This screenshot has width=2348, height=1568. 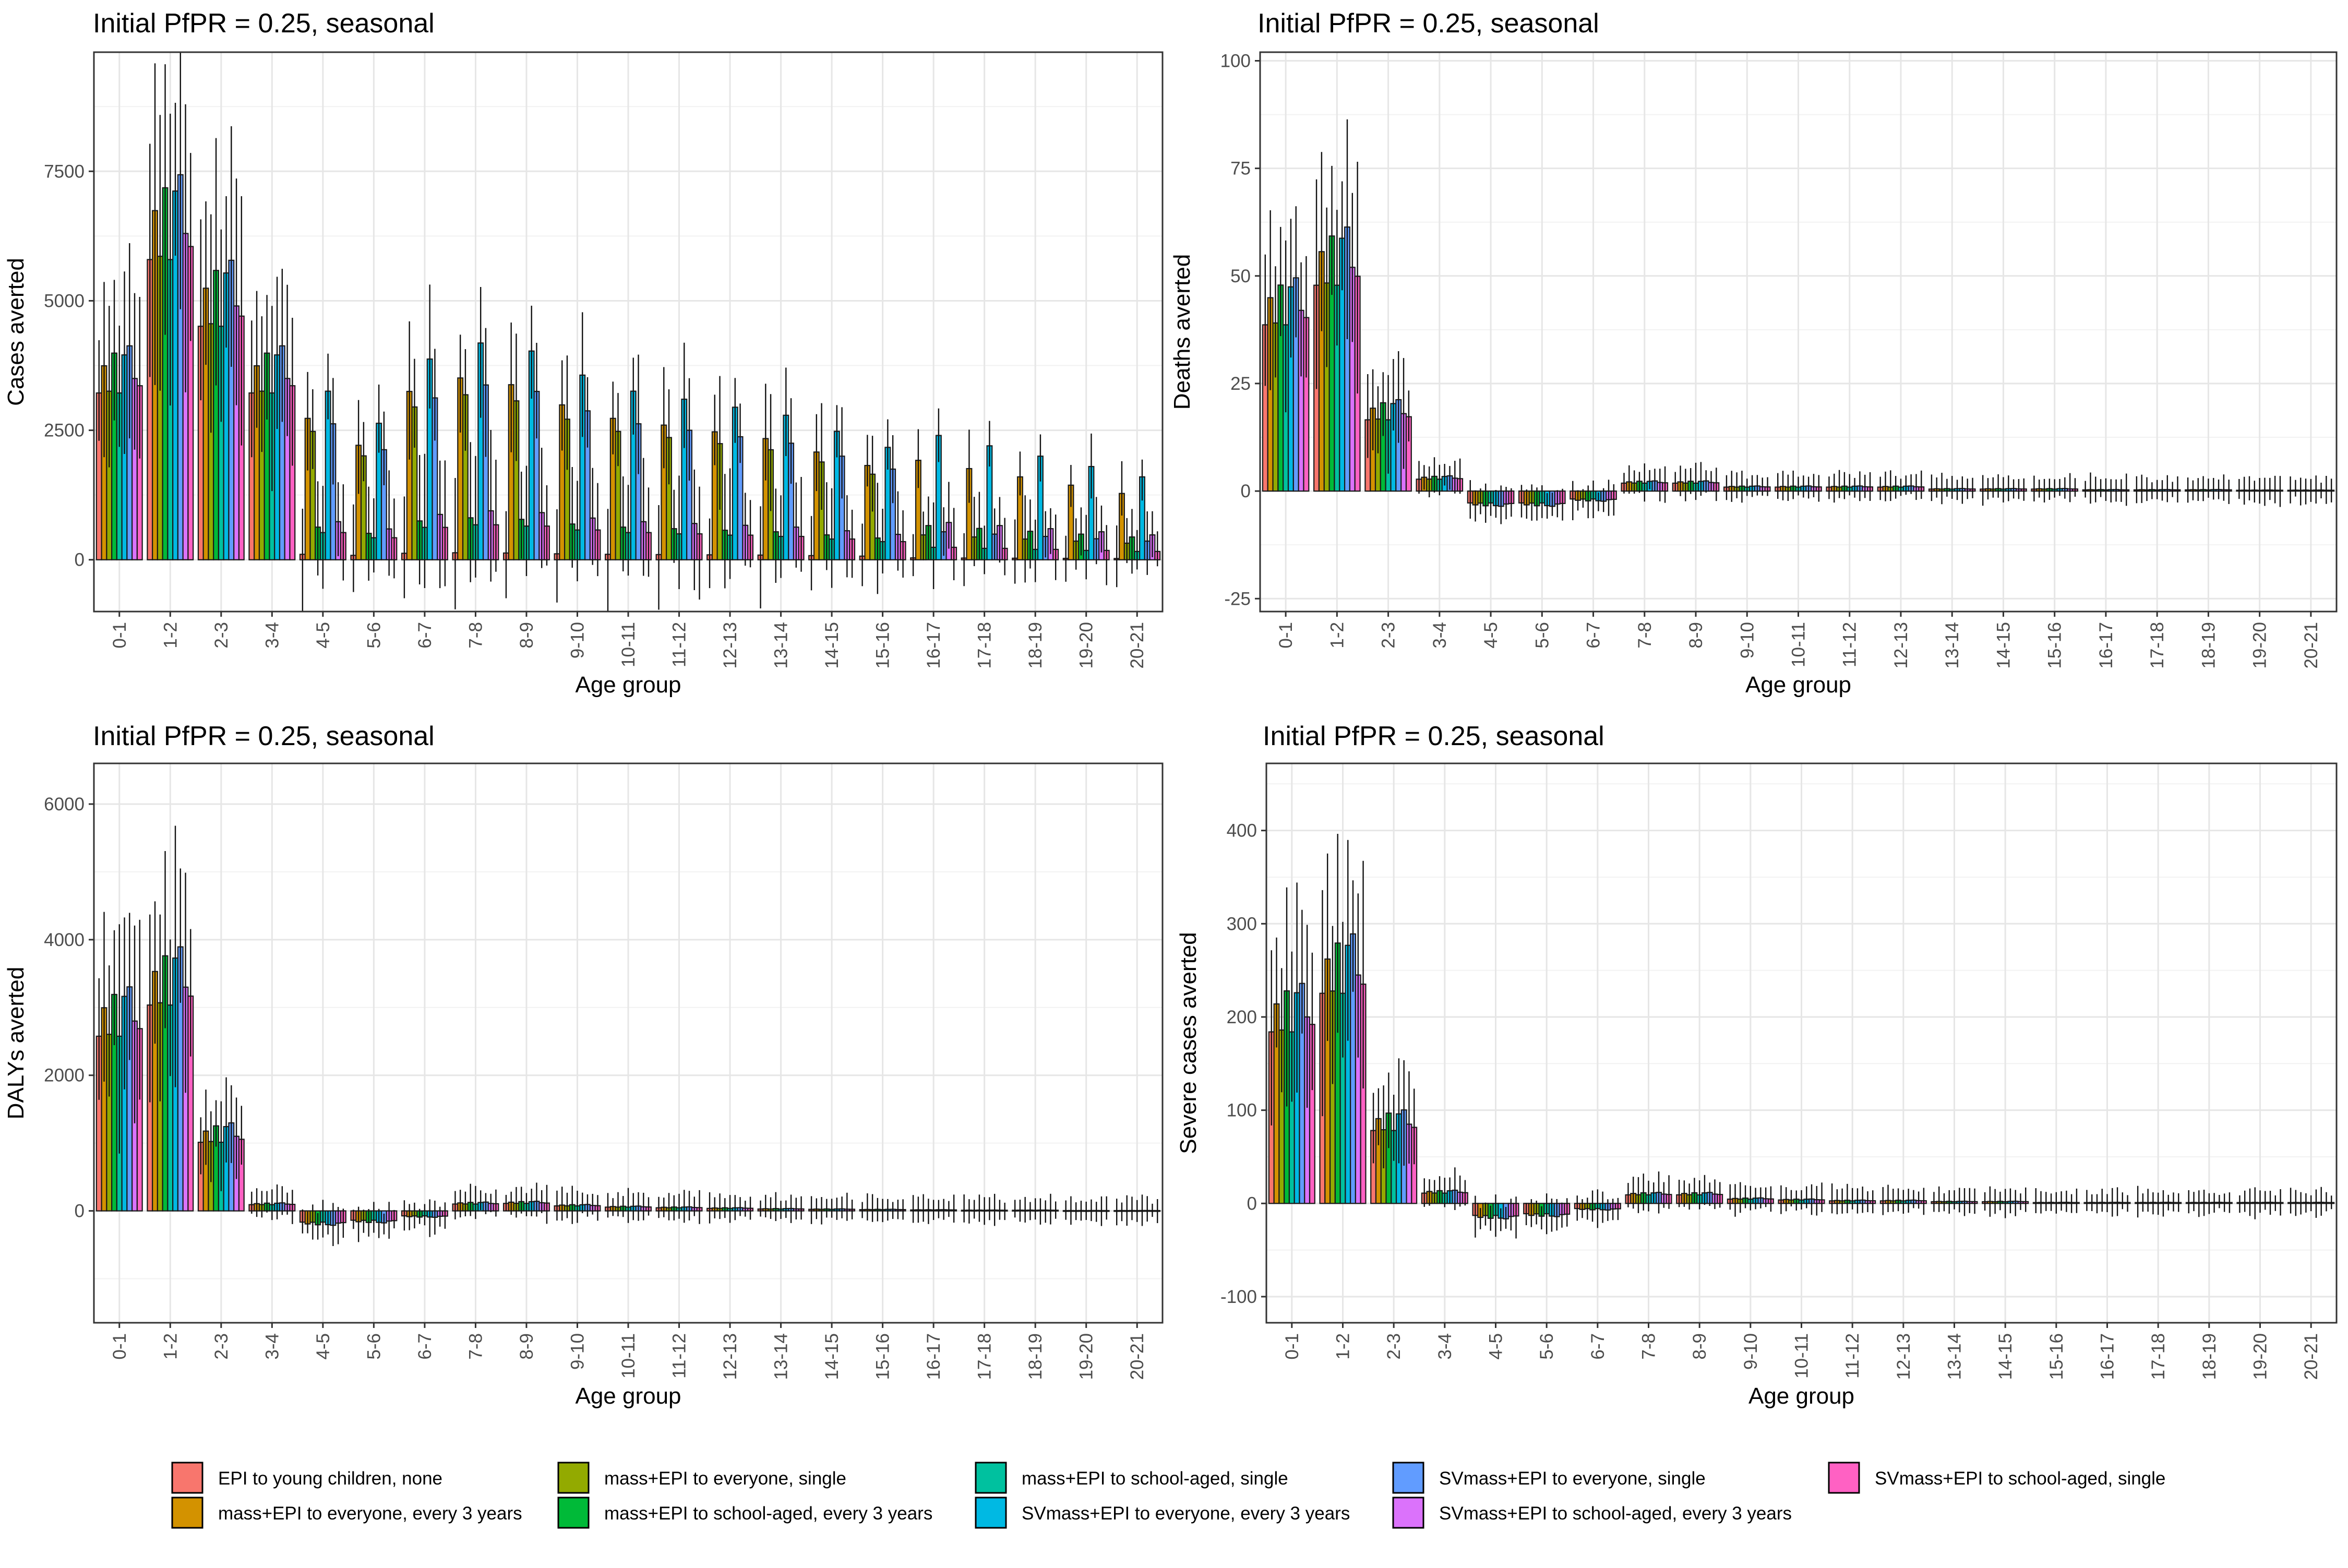 I want to click on legend-item: EPI to young children, none, so click(x=306, y=1478).